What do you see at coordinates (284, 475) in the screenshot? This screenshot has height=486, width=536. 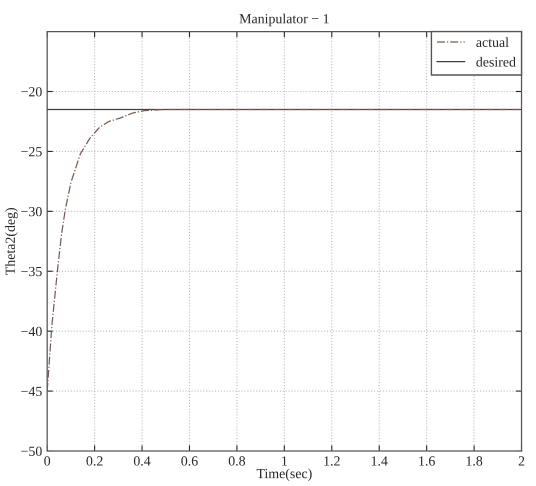 I see `x-axis-title: Time(sec)` at bounding box center [284, 475].